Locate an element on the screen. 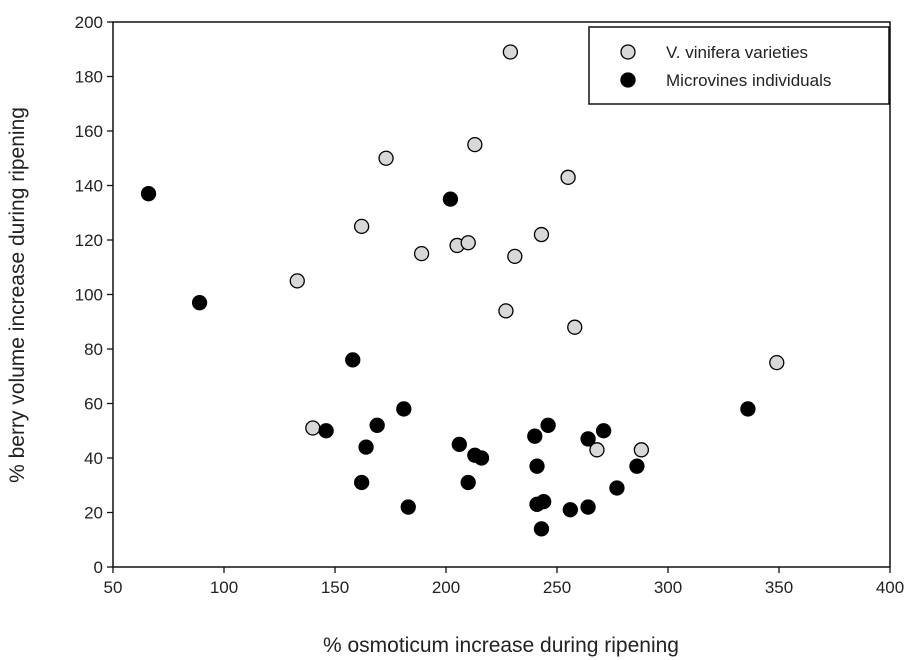 Image resolution: width=912 pixels, height=660 pixels. y-axis-title: % berry volume increase during ripening is located at coordinates (17, 295).